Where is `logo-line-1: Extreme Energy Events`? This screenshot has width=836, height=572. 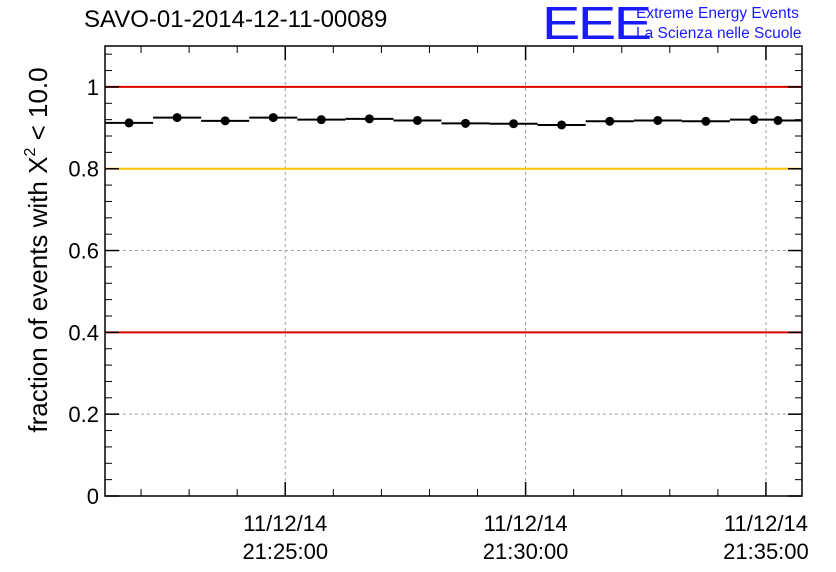 logo-line-1: Extreme Energy Events is located at coordinates (717, 13).